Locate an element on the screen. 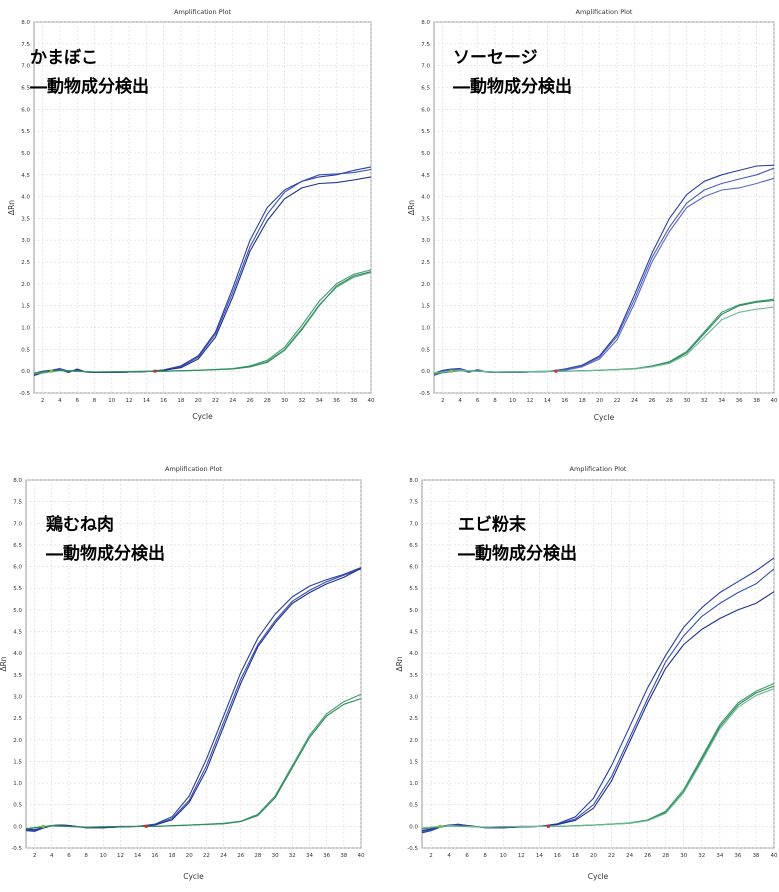  chart-title: Amplification Plot is located at coordinates (193, 469).